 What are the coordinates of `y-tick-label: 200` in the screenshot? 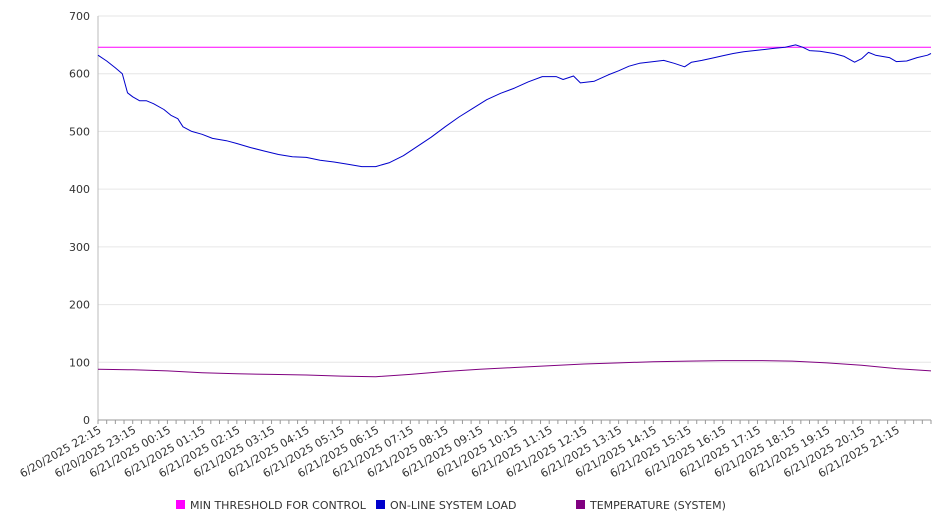 It's located at (79, 305).